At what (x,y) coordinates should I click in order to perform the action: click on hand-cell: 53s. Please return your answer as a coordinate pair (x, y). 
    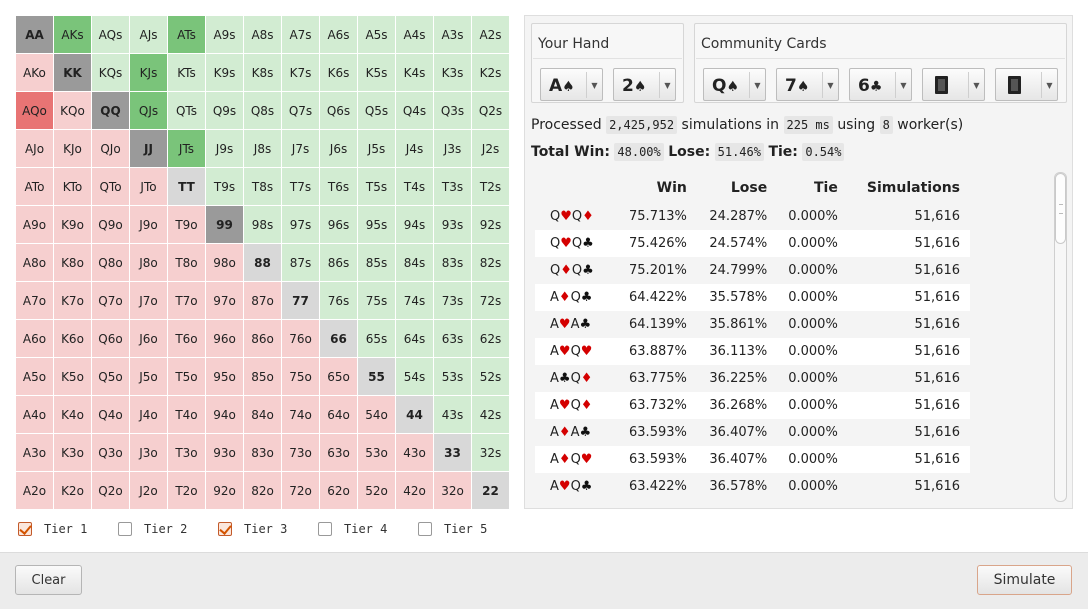
    Looking at the image, I should click on (453, 377).